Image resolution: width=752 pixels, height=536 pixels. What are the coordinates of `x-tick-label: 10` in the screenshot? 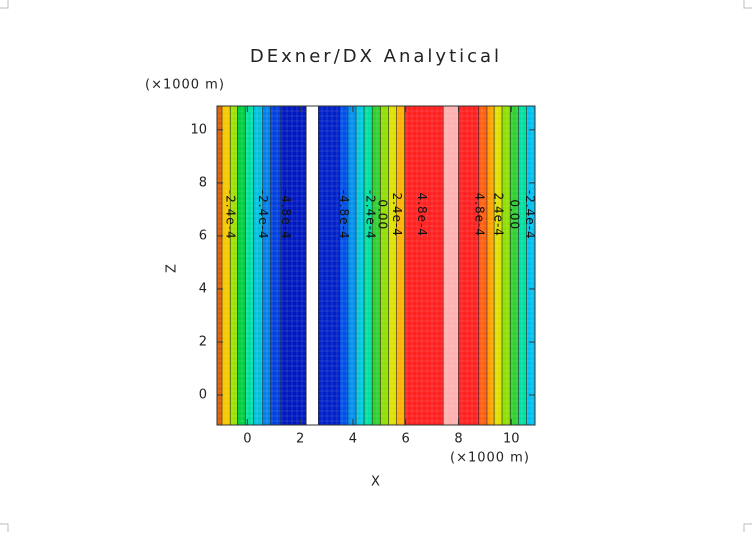 It's located at (511, 439).